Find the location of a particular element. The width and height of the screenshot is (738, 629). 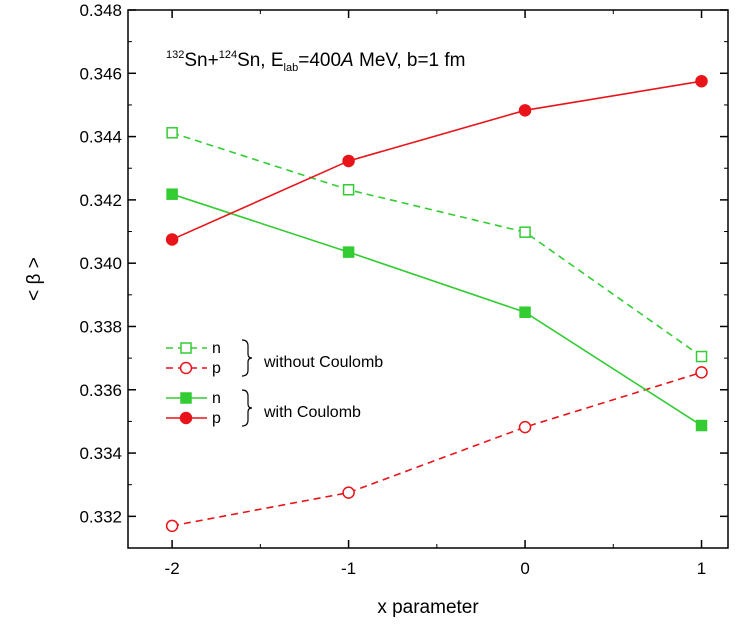

y-tick-label: 0.336 is located at coordinates (100, 390).